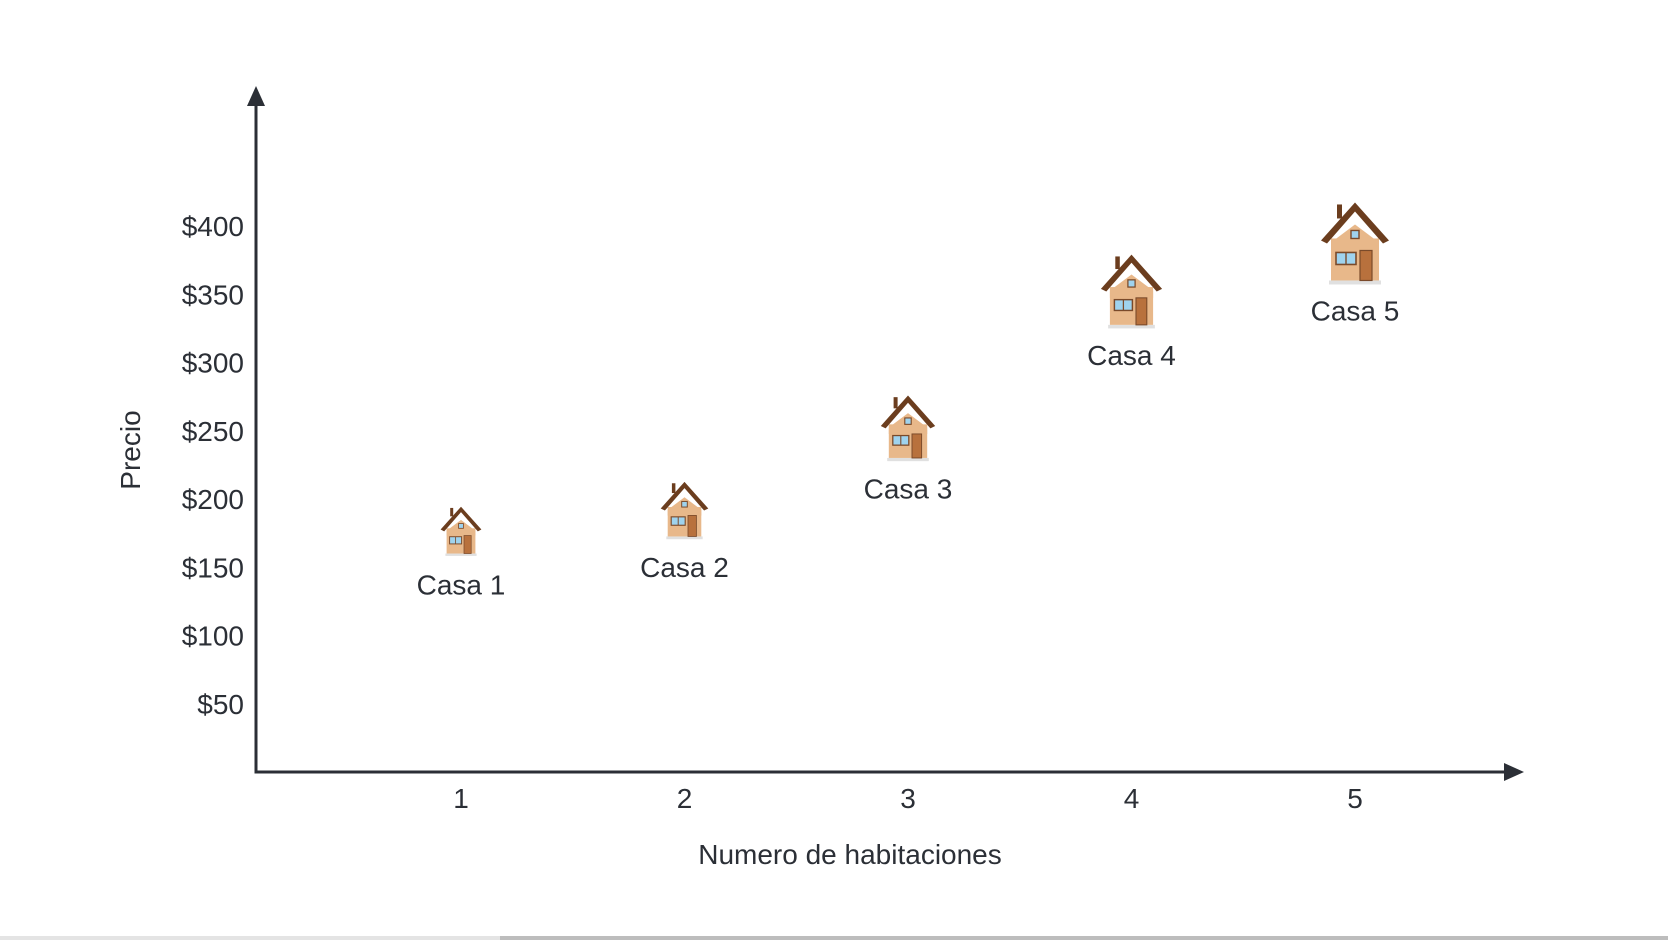  I want to click on data-point: Casa 1, so click(461, 553).